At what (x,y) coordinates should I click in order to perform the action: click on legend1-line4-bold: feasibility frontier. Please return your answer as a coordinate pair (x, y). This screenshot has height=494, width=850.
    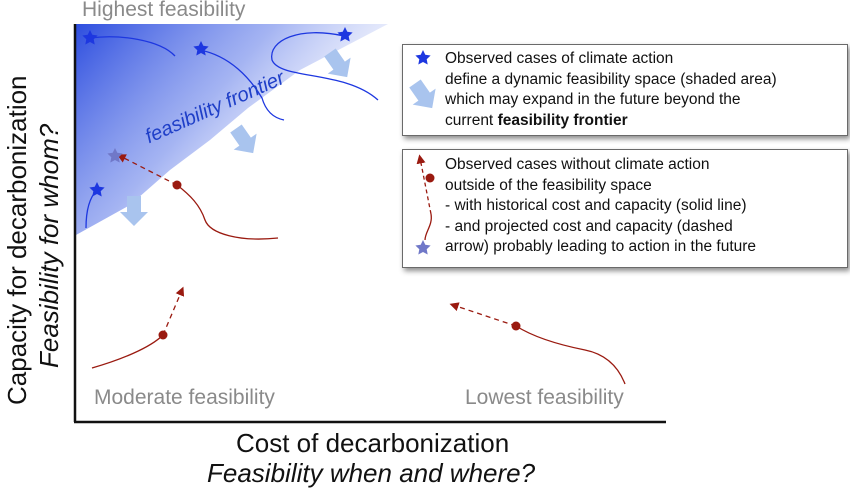
    Looking at the image, I should click on (562, 120).